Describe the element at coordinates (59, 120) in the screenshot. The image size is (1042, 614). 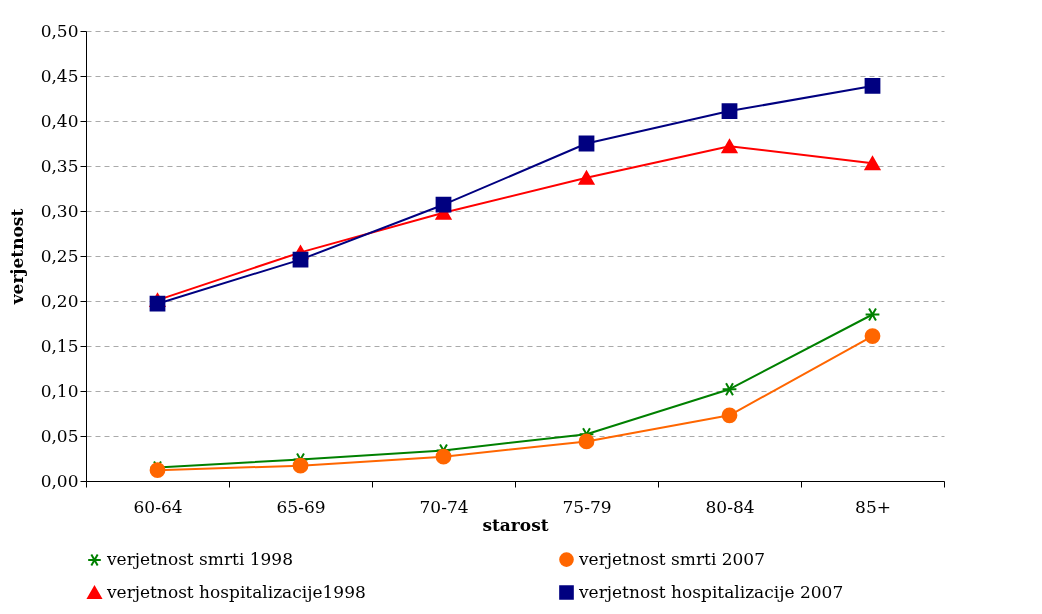
I see `y-tick-label: 0,40` at that location.